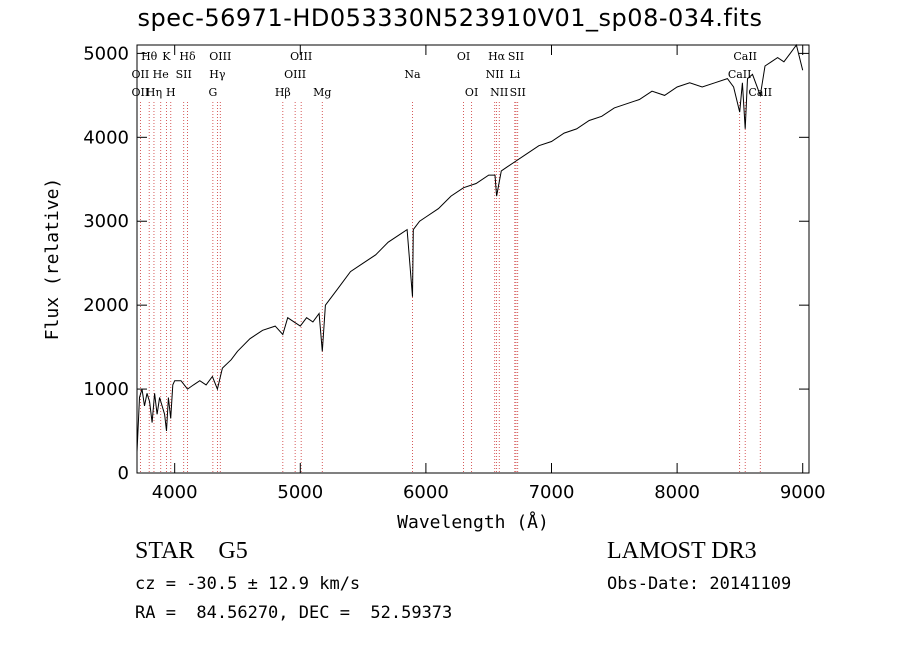  I want to click on x-tick-label: 7000, so click(552, 492).